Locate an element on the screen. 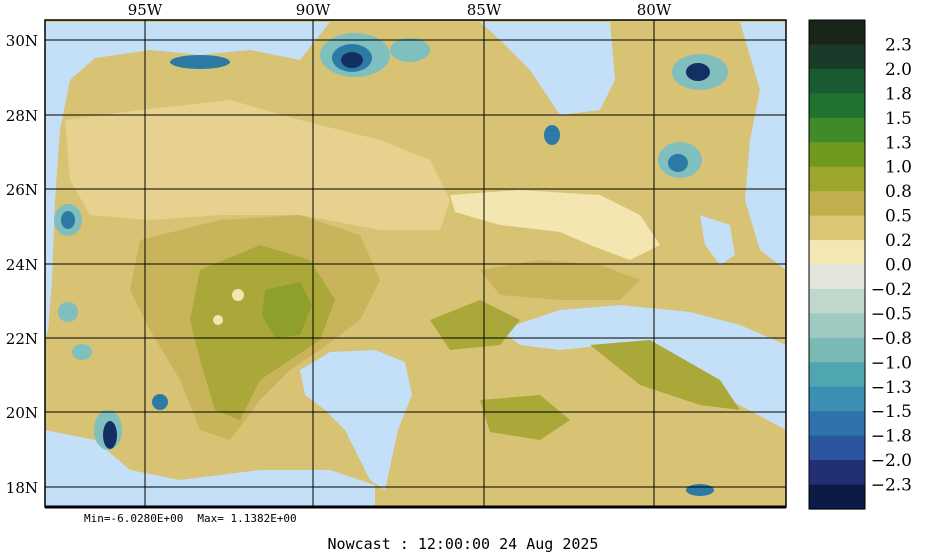  water-big-bend is located at coordinates (547, 68).